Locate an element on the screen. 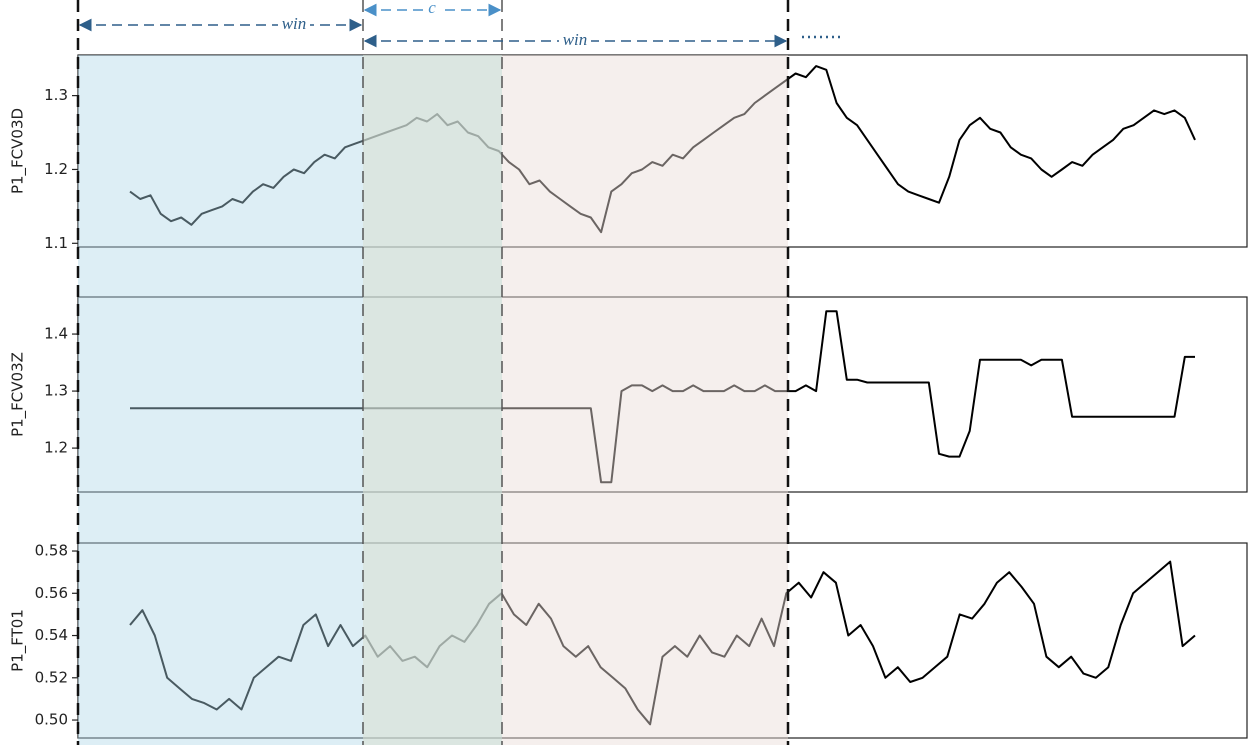 The image size is (1250, 745). y-axis-label: P1_FT01 is located at coordinates (18, 640).